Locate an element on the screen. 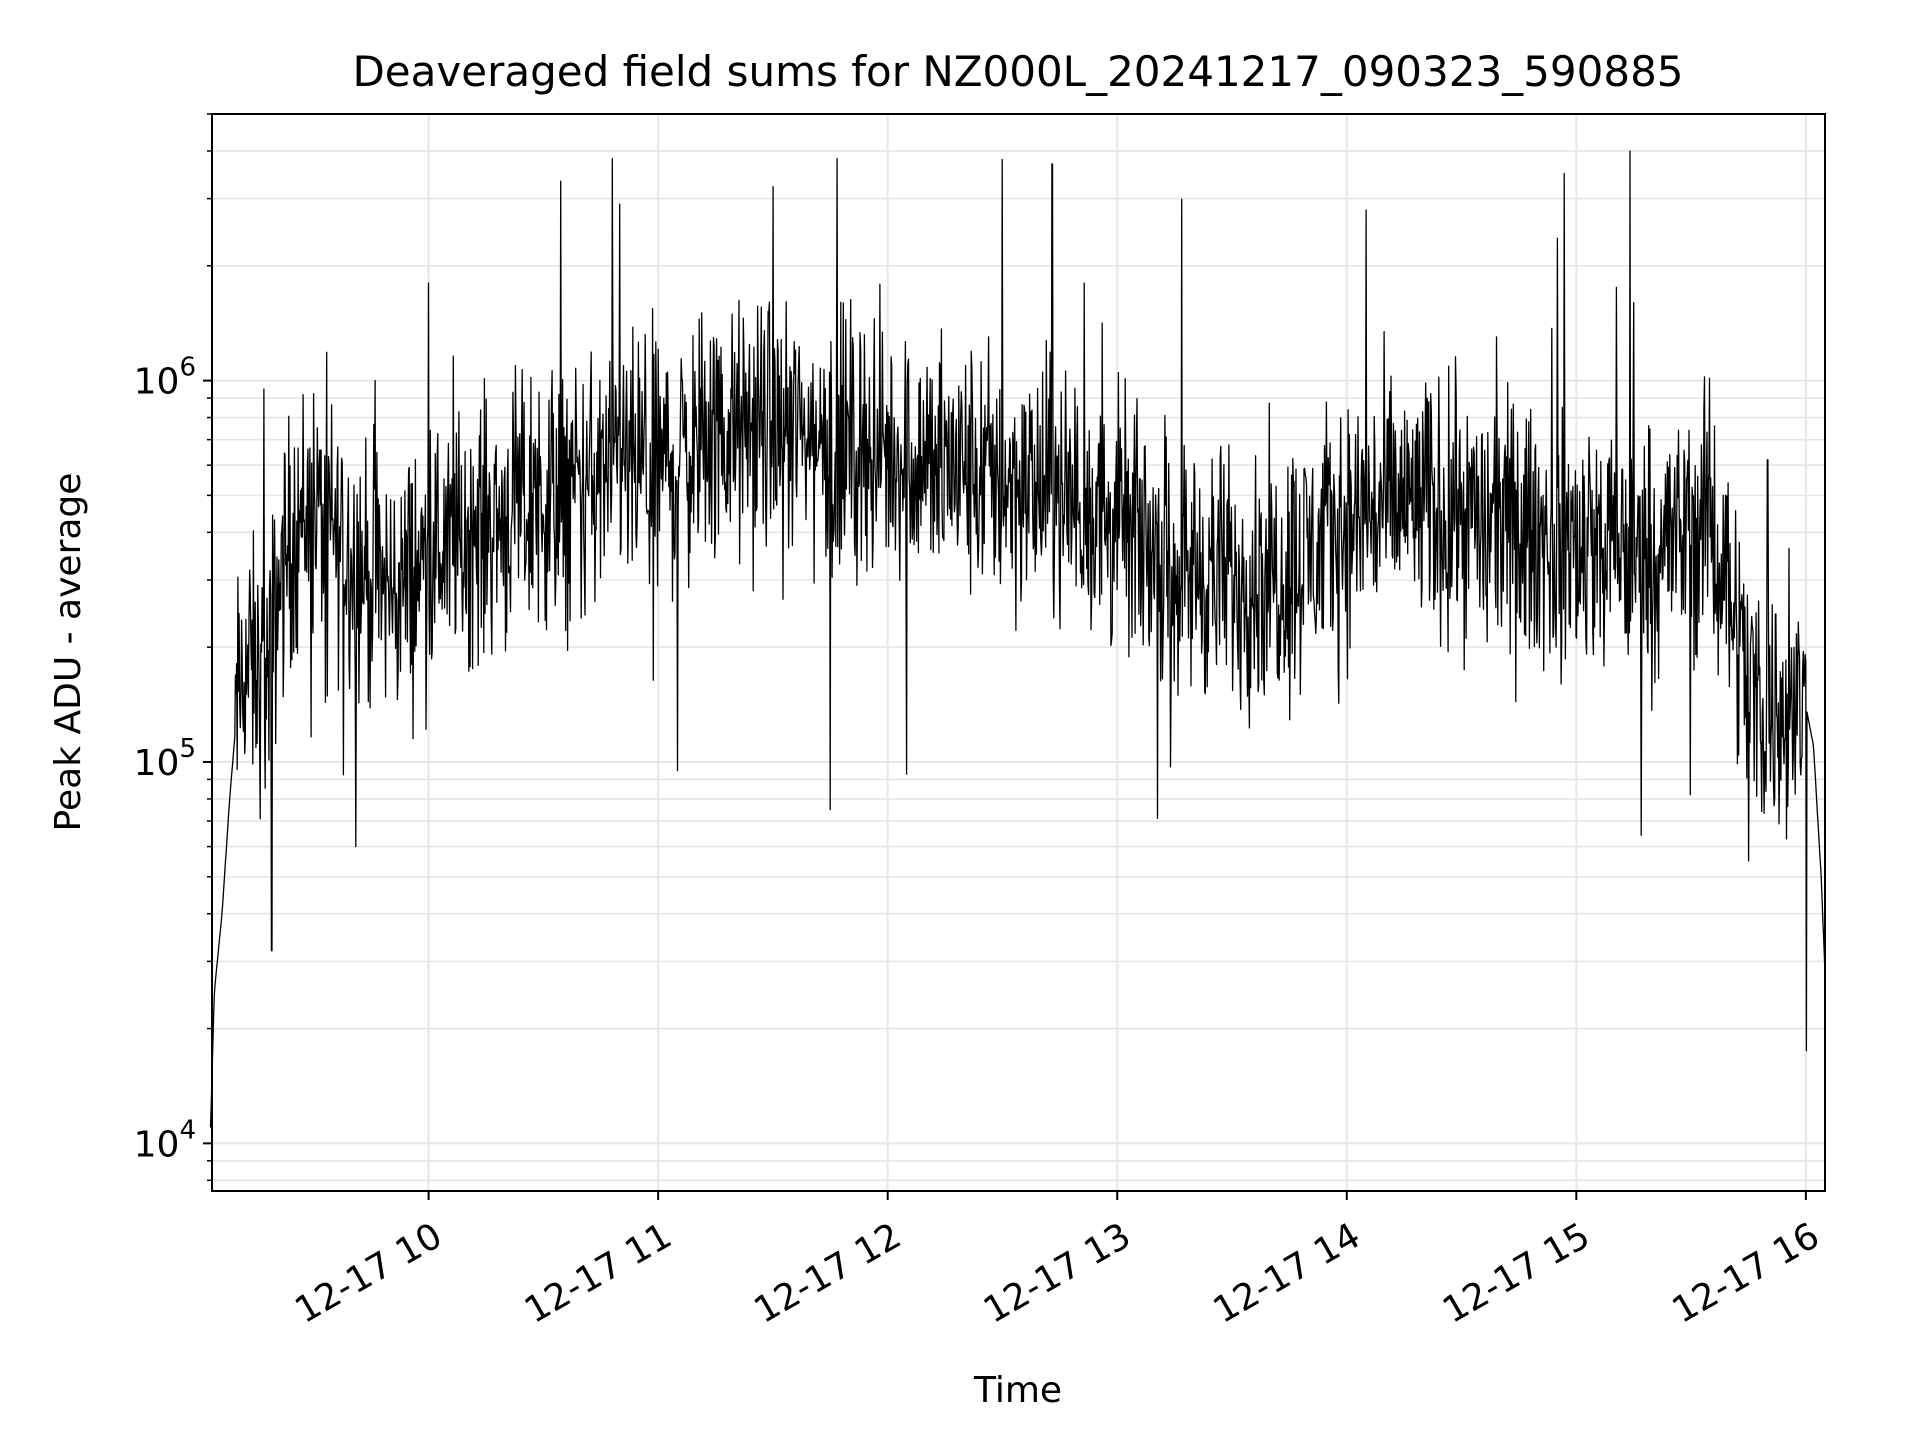  y-tick-label: 10⁵ is located at coordinates (165, 759).